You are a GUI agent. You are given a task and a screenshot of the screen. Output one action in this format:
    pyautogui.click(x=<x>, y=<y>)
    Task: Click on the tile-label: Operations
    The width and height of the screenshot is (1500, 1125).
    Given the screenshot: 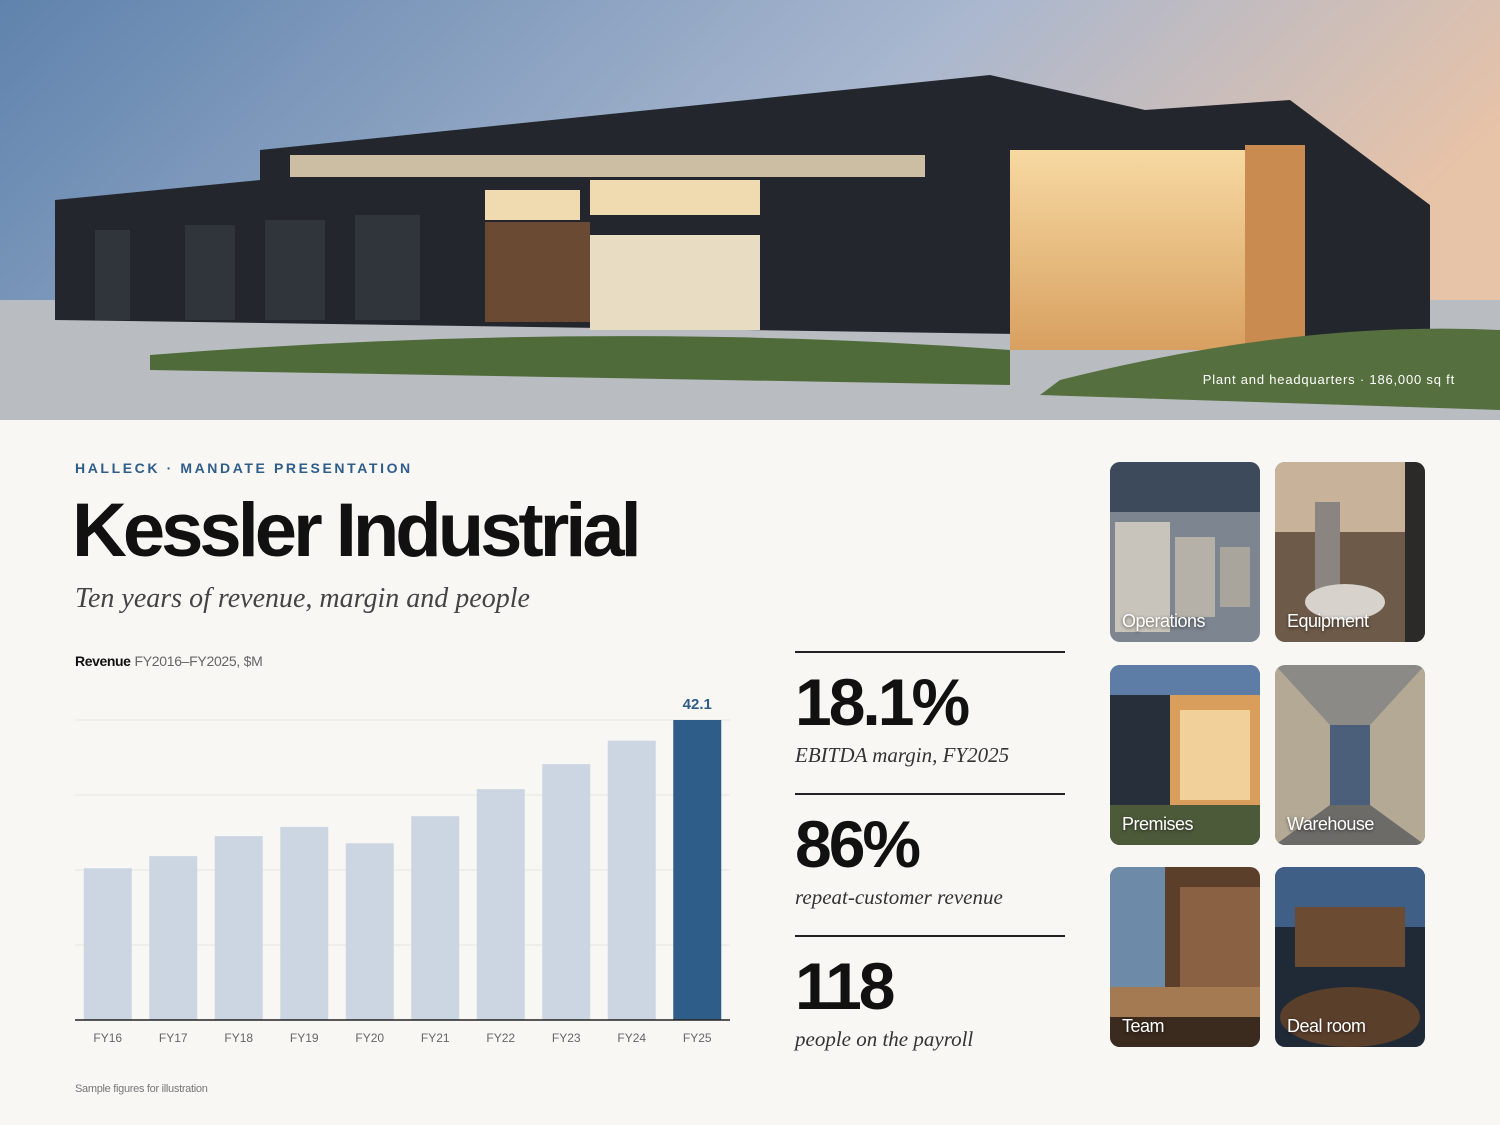 What is the action you would take?
    pyautogui.click(x=1164, y=621)
    